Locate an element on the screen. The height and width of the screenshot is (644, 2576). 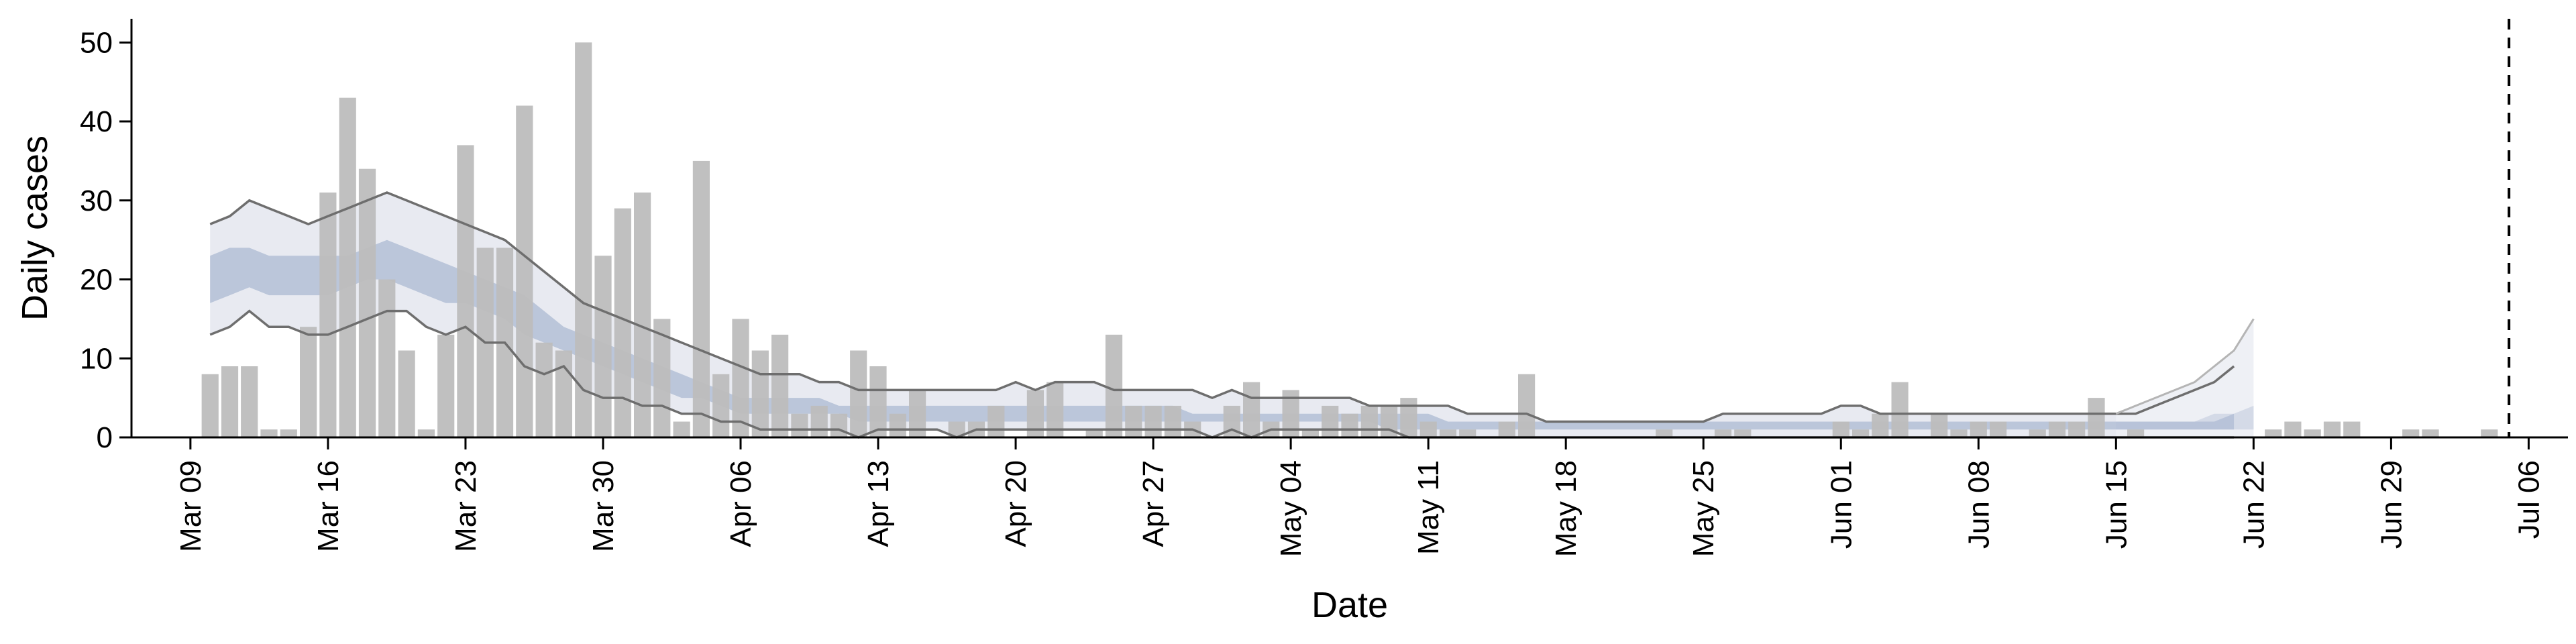
y-tick-label: 10 is located at coordinates (96, 358).